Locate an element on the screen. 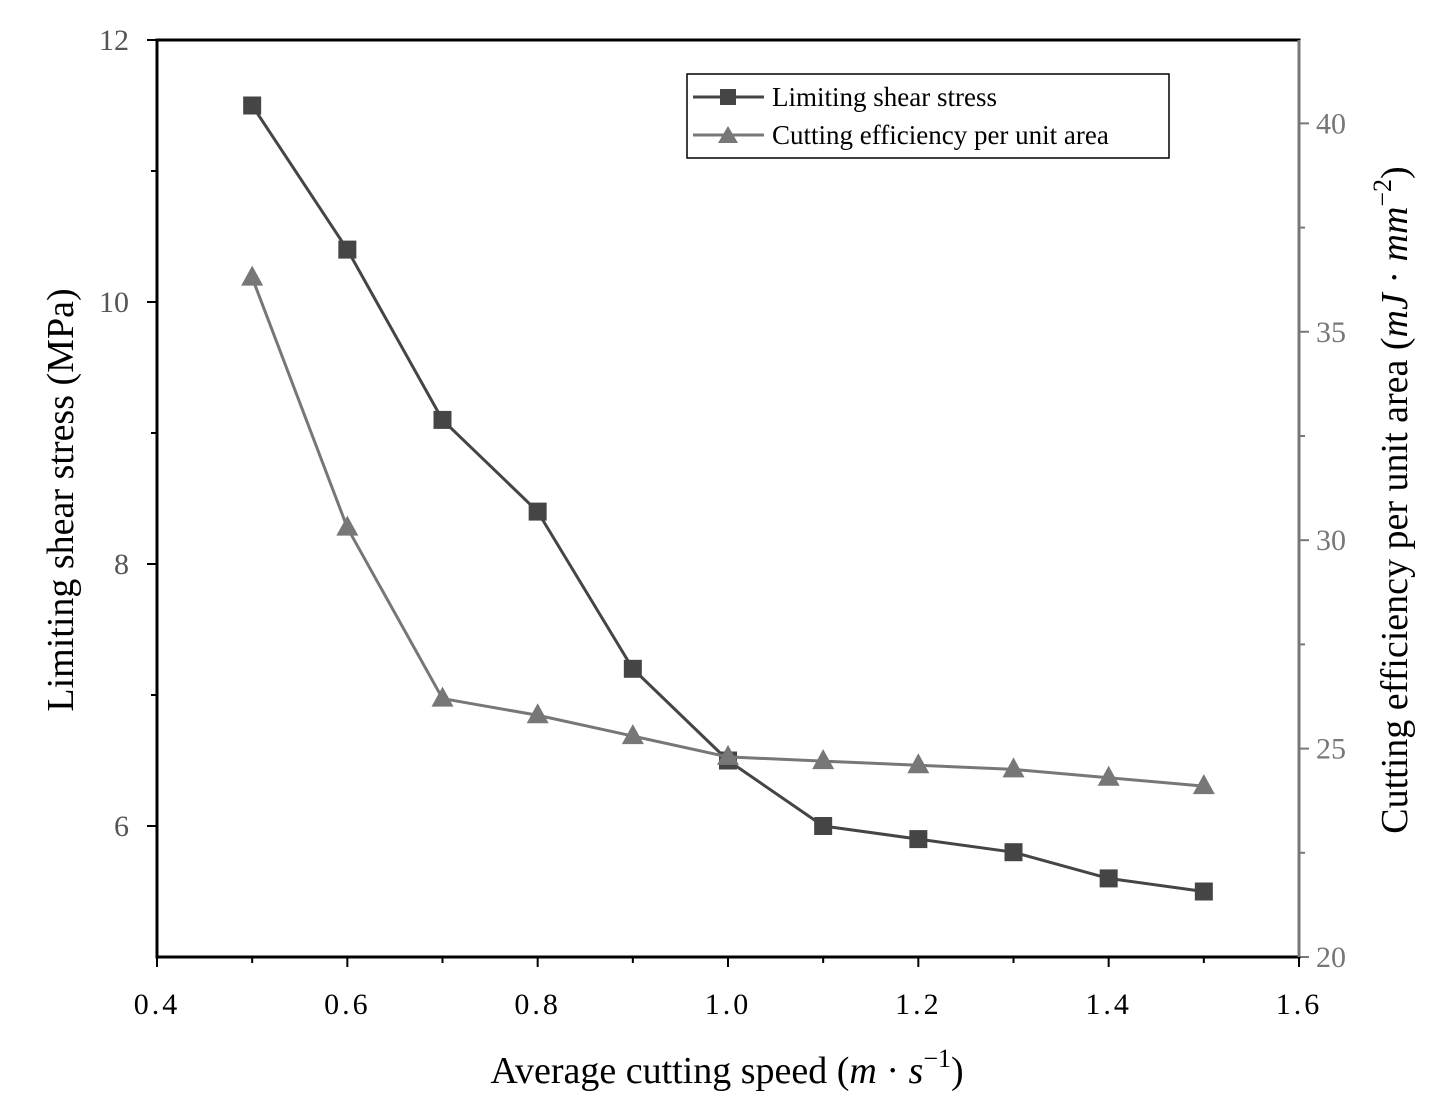 Image resolution: width=1435 pixels, height=1113 pixels. y-left-tick-label: 6 is located at coordinates (121, 826).